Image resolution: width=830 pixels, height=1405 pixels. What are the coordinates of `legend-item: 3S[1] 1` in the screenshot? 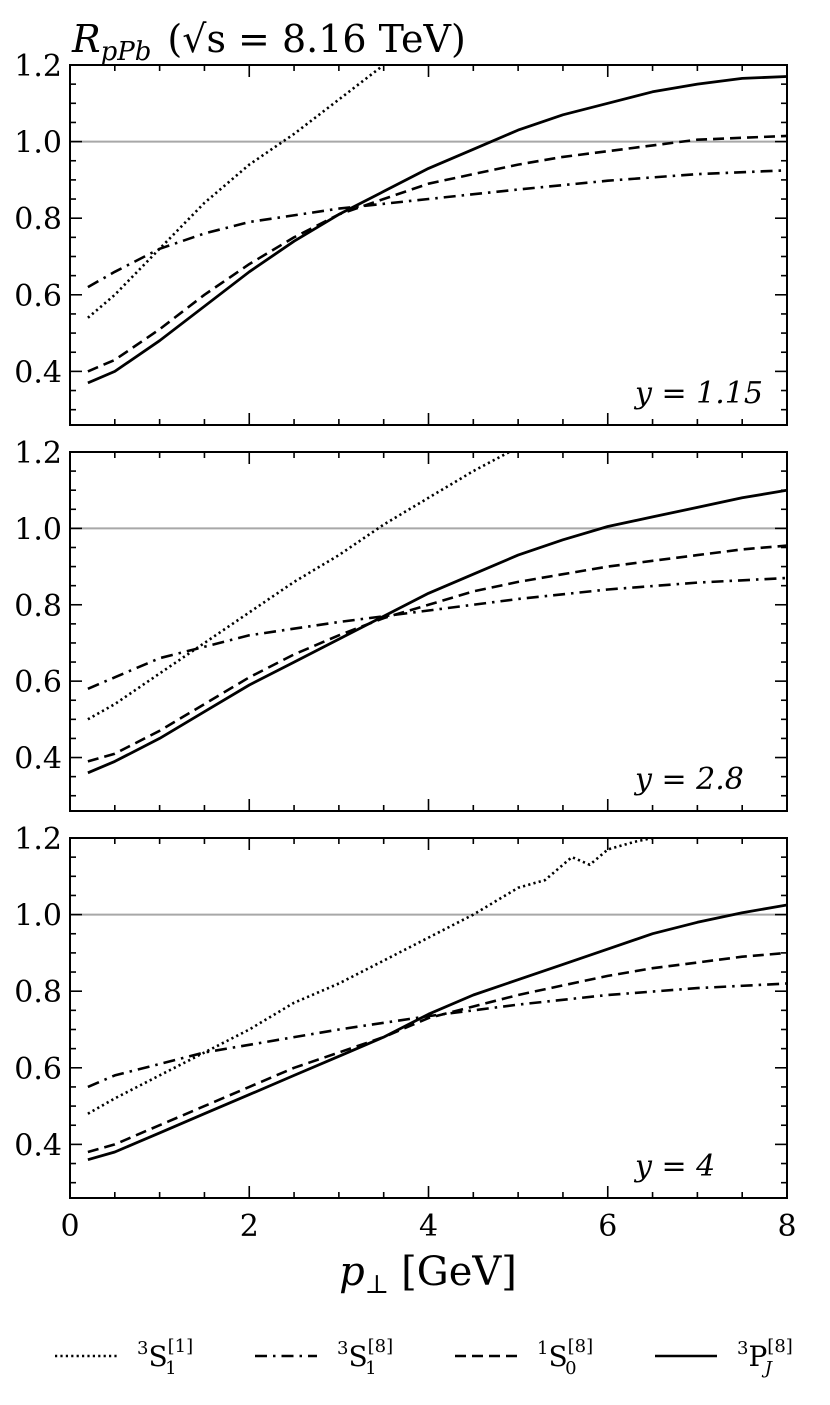 It's located at (124, 1357).